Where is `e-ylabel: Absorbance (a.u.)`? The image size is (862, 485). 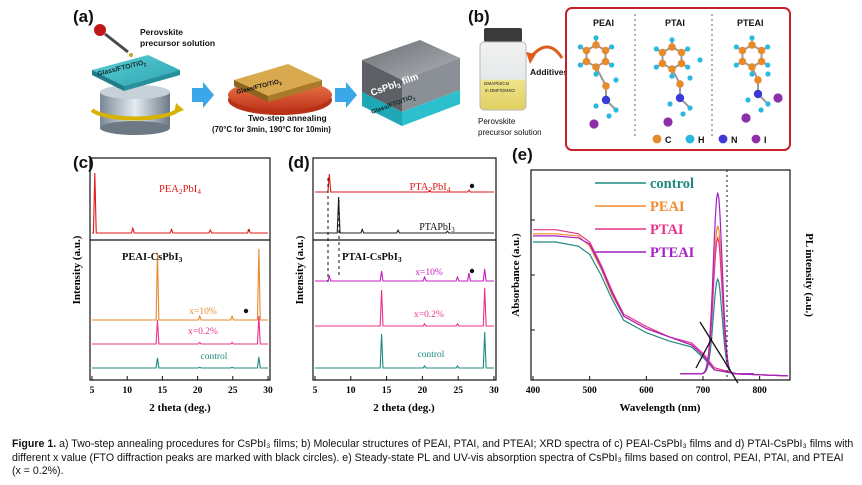
e-ylabel: Absorbance (a.u.) is located at coordinates (516, 275).